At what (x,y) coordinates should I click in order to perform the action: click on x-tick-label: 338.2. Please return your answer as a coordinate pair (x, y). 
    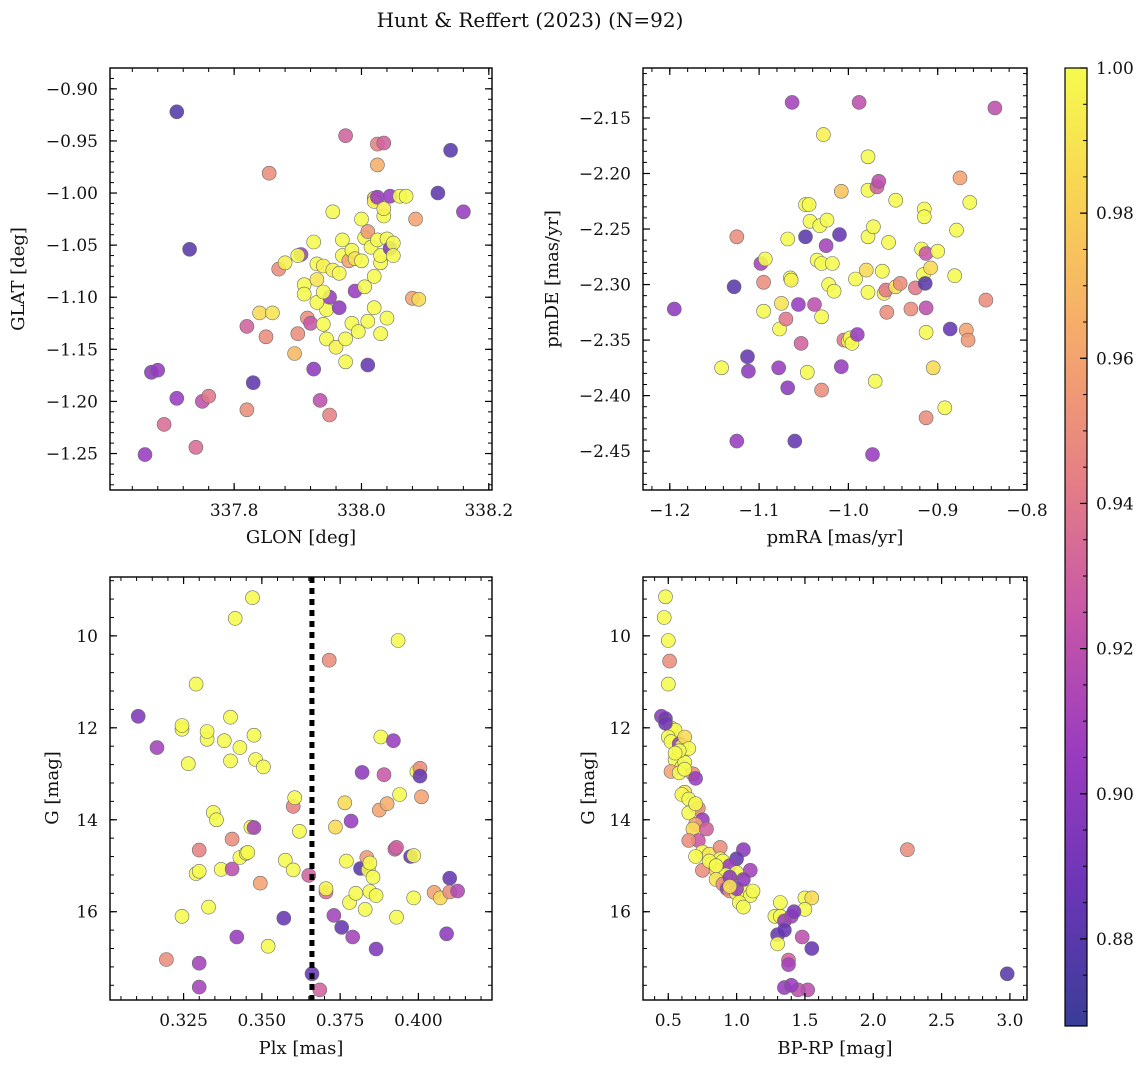
    Looking at the image, I should click on (488, 511).